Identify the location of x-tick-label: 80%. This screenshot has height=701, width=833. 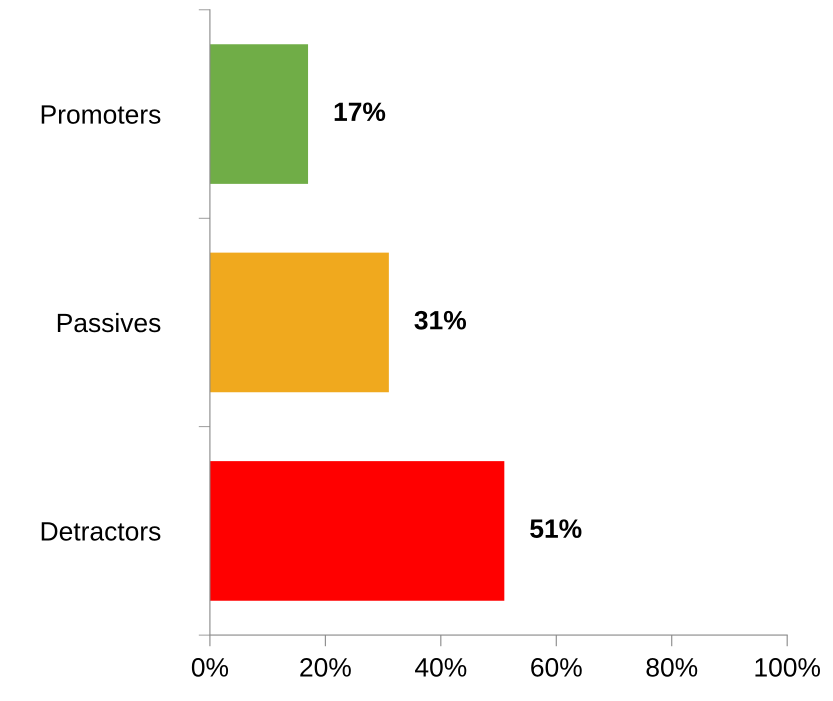
(672, 667).